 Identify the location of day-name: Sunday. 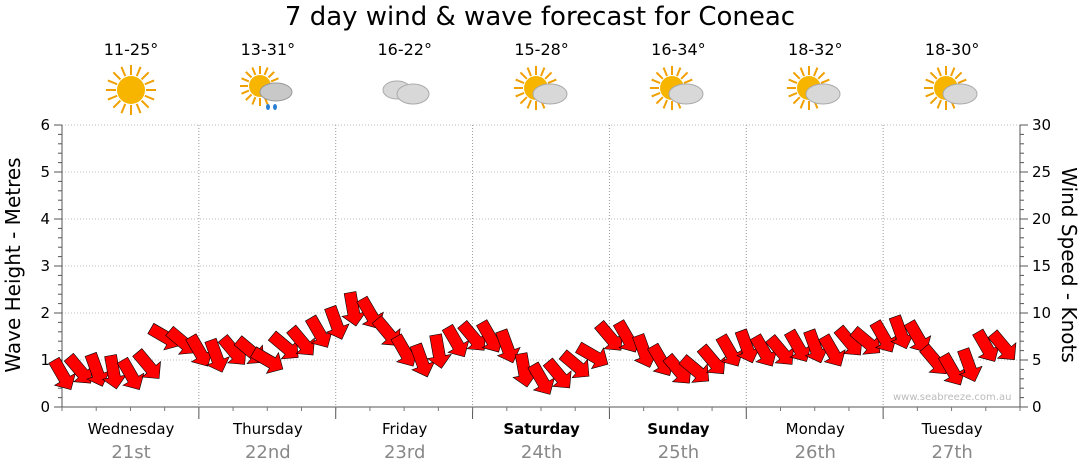
(678, 429).